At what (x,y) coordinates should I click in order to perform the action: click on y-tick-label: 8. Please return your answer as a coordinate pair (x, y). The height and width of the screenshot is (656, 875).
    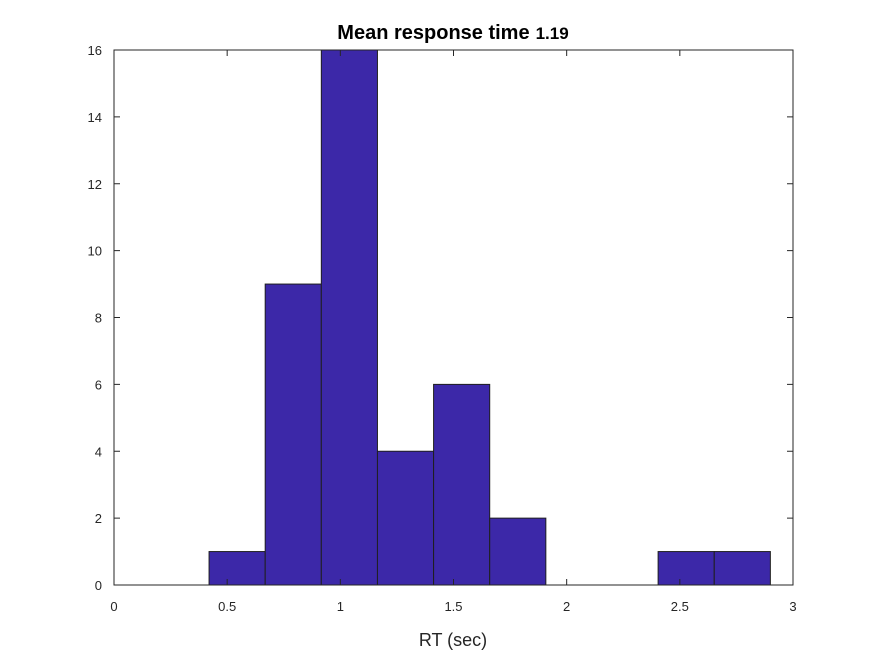
    Looking at the image, I should click on (98, 318).